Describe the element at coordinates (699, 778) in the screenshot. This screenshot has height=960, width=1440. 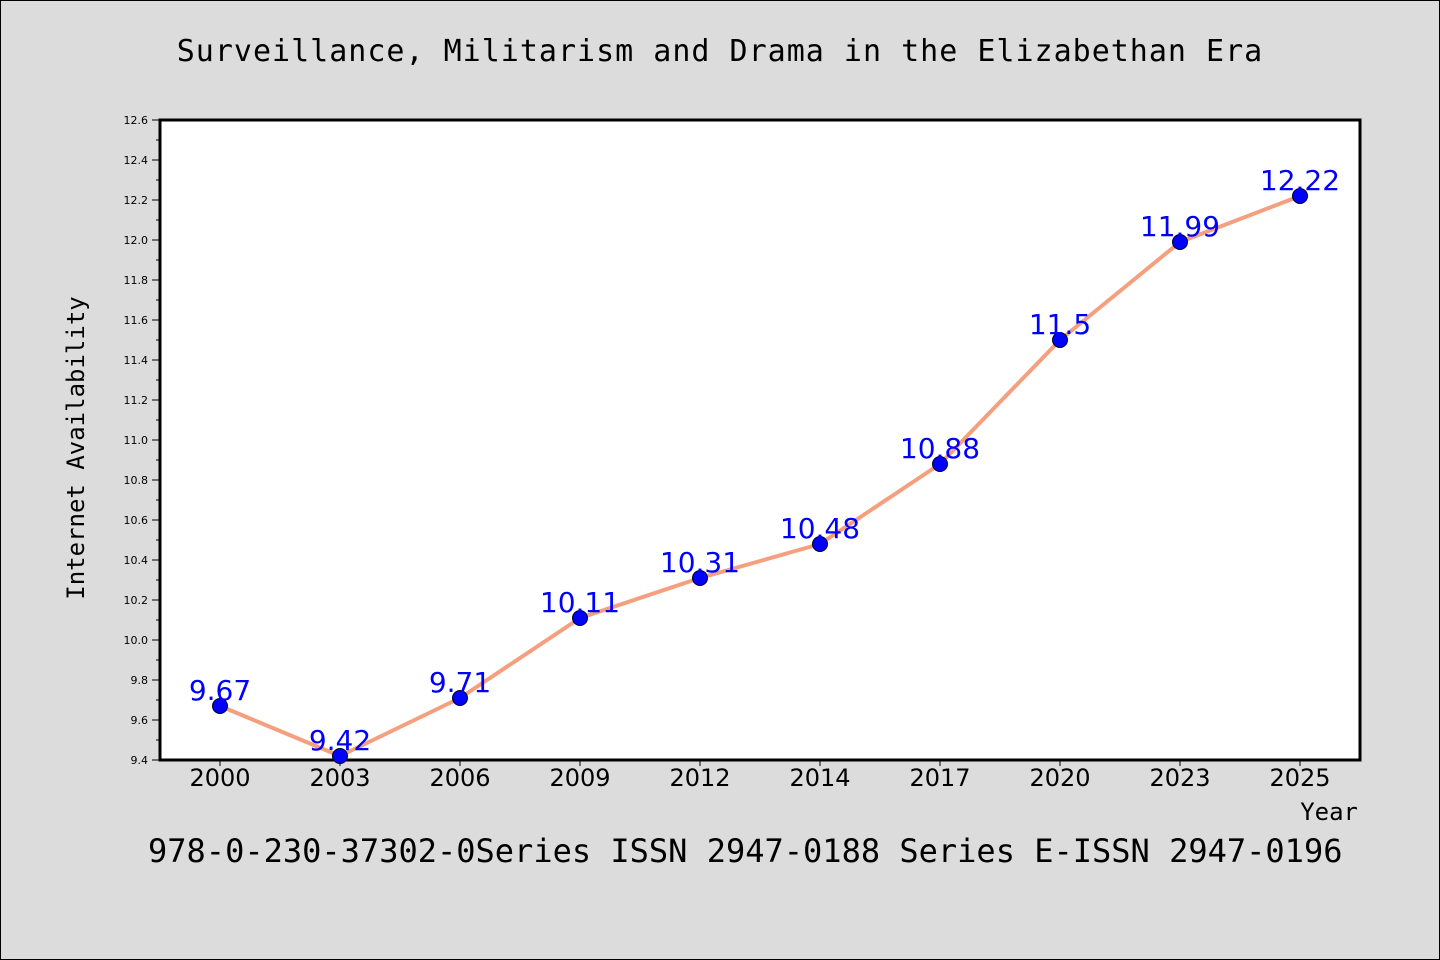
I see `x-tick-label: 2012` at that location.